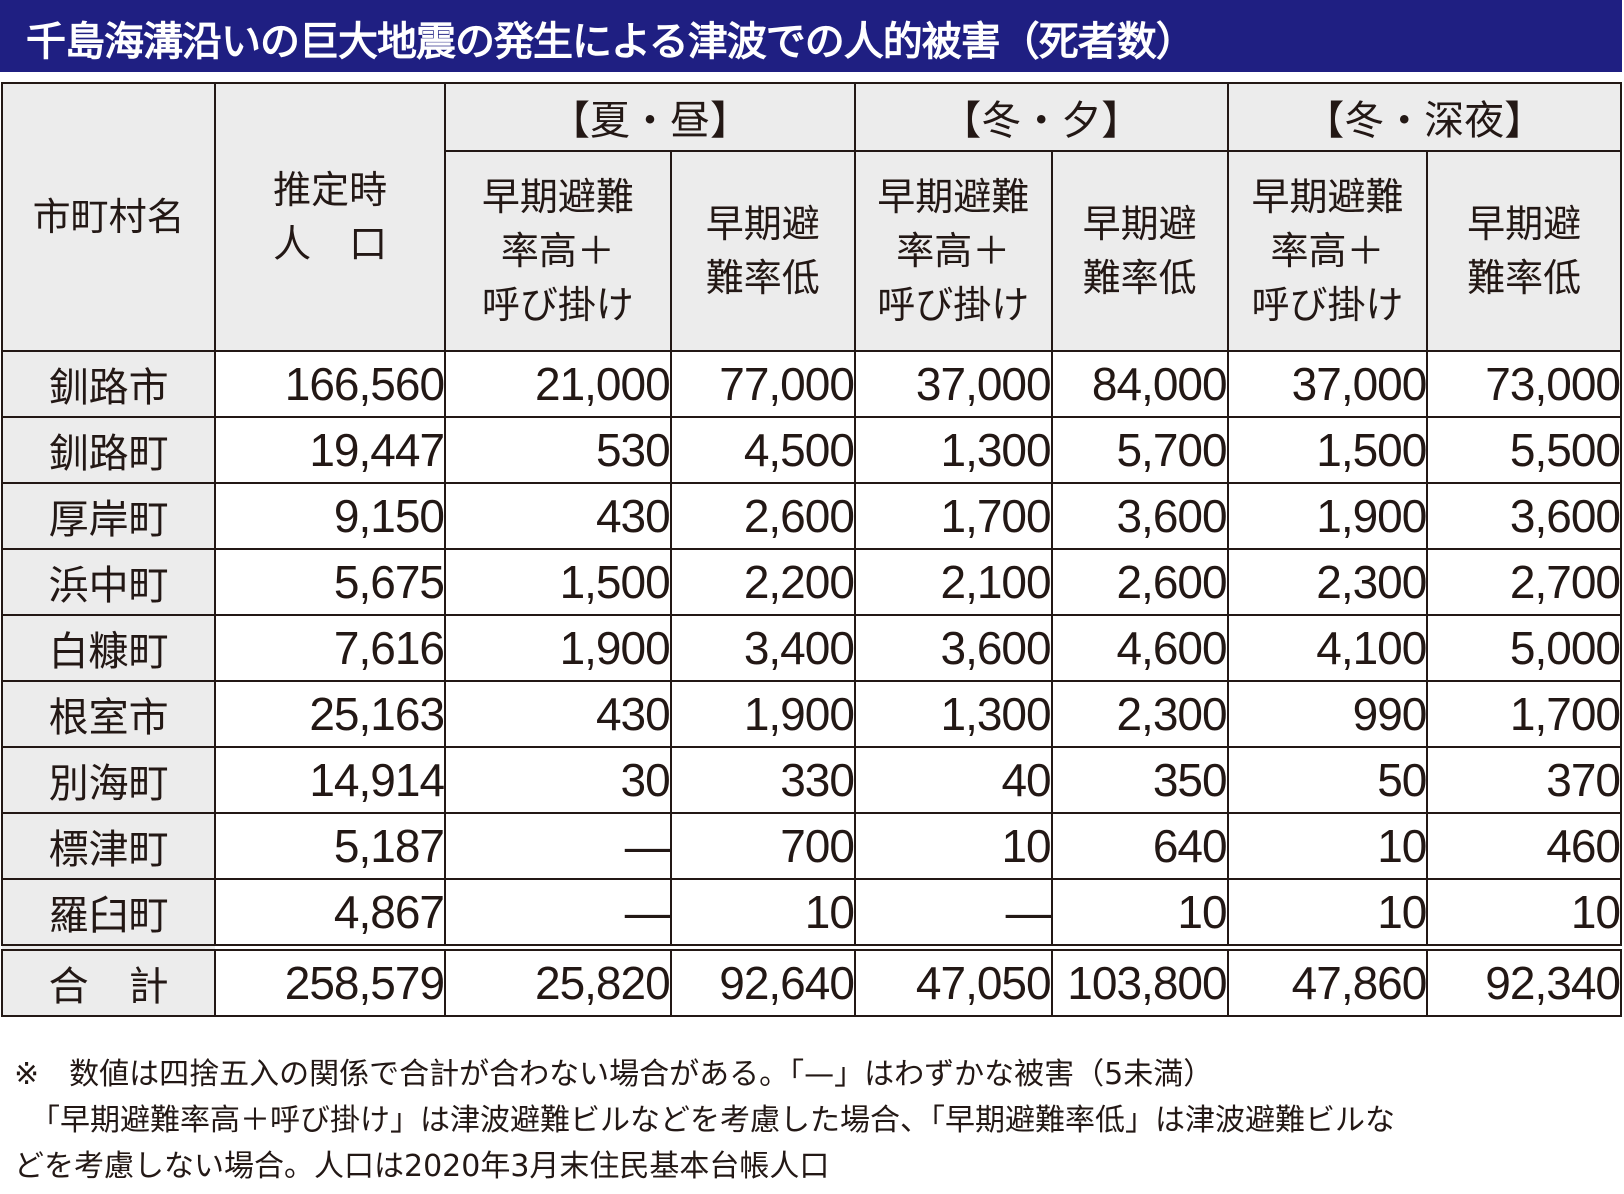  Describe the element at coordinates (762, 780) in the screenshot. I see `death-count-cell: 330` at that location.